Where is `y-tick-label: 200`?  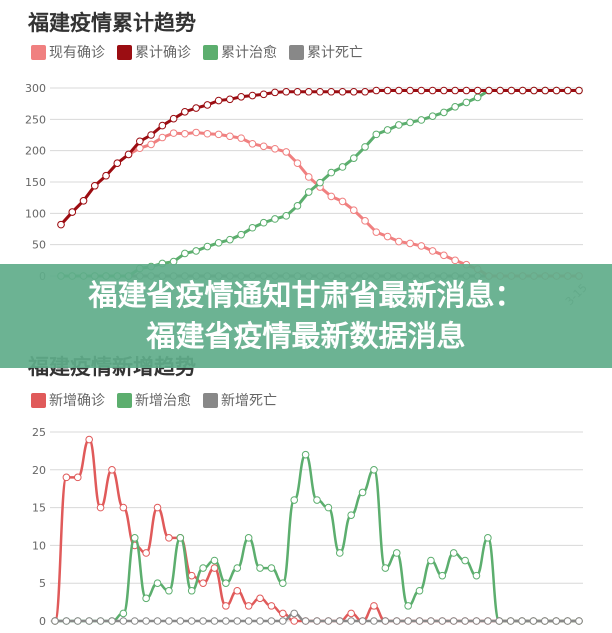
y-tick-label: 200 is located at coordinates (35, 151).